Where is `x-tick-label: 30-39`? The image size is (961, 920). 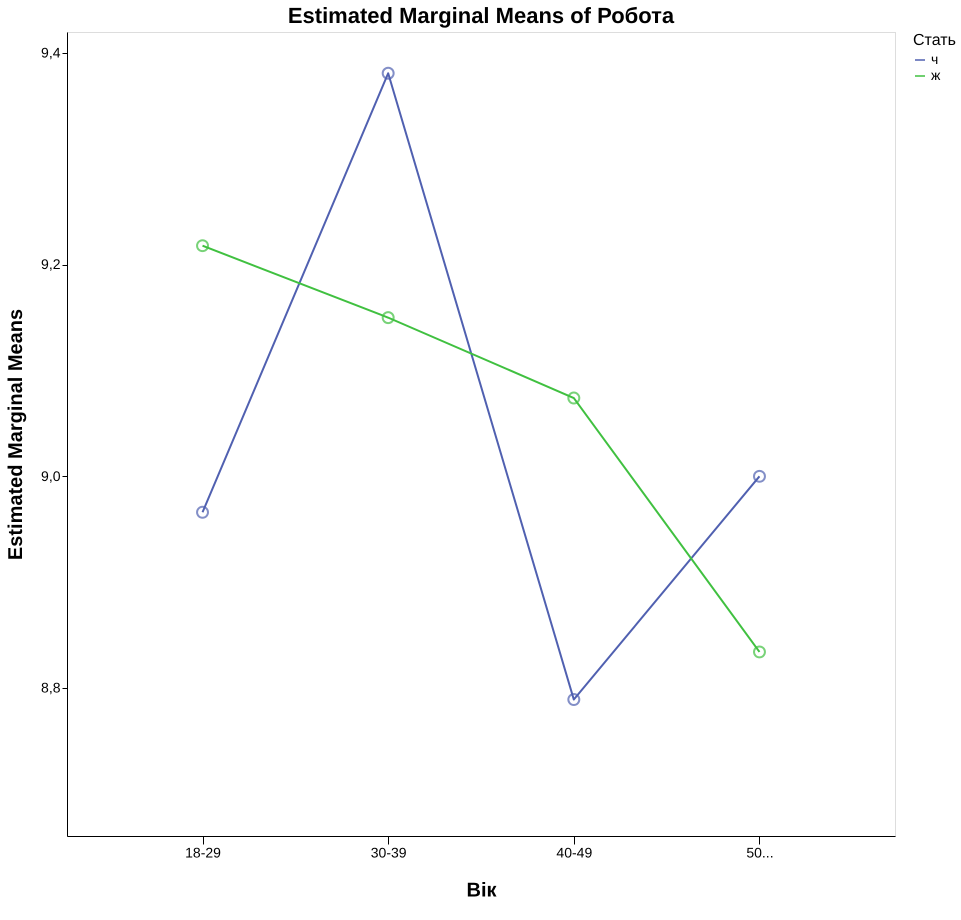 x-tick-label: 30-39 is located at coordinates (388, 852).